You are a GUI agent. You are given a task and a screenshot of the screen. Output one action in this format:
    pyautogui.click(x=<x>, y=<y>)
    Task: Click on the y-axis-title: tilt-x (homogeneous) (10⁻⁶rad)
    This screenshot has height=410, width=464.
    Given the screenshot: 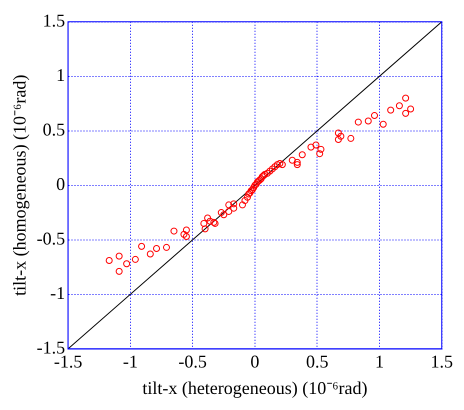 What is the action you would take?
    pyautogui.click(x=20, y=185)
    